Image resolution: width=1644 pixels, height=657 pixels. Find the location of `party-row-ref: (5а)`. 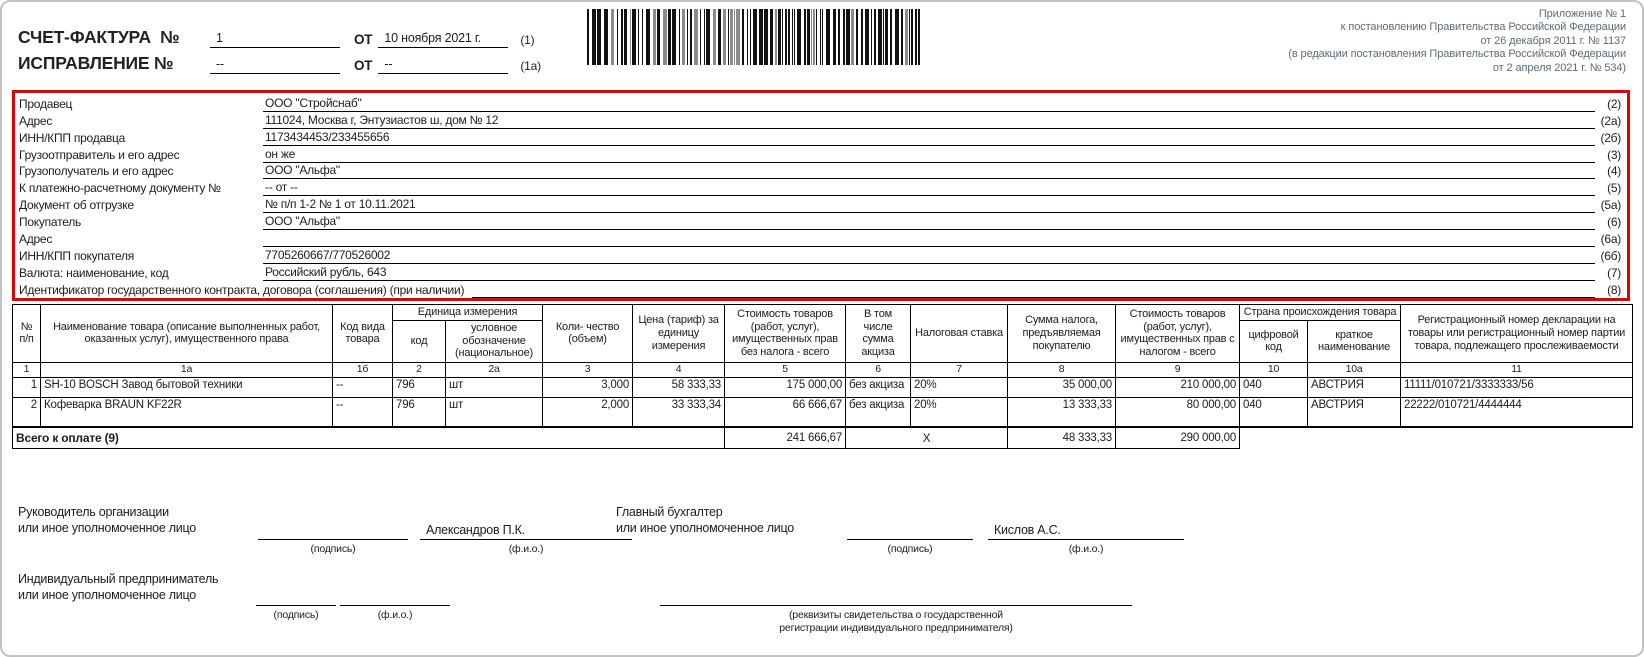

party-row-ref: (5а) is located at coordinates (1611, 205).